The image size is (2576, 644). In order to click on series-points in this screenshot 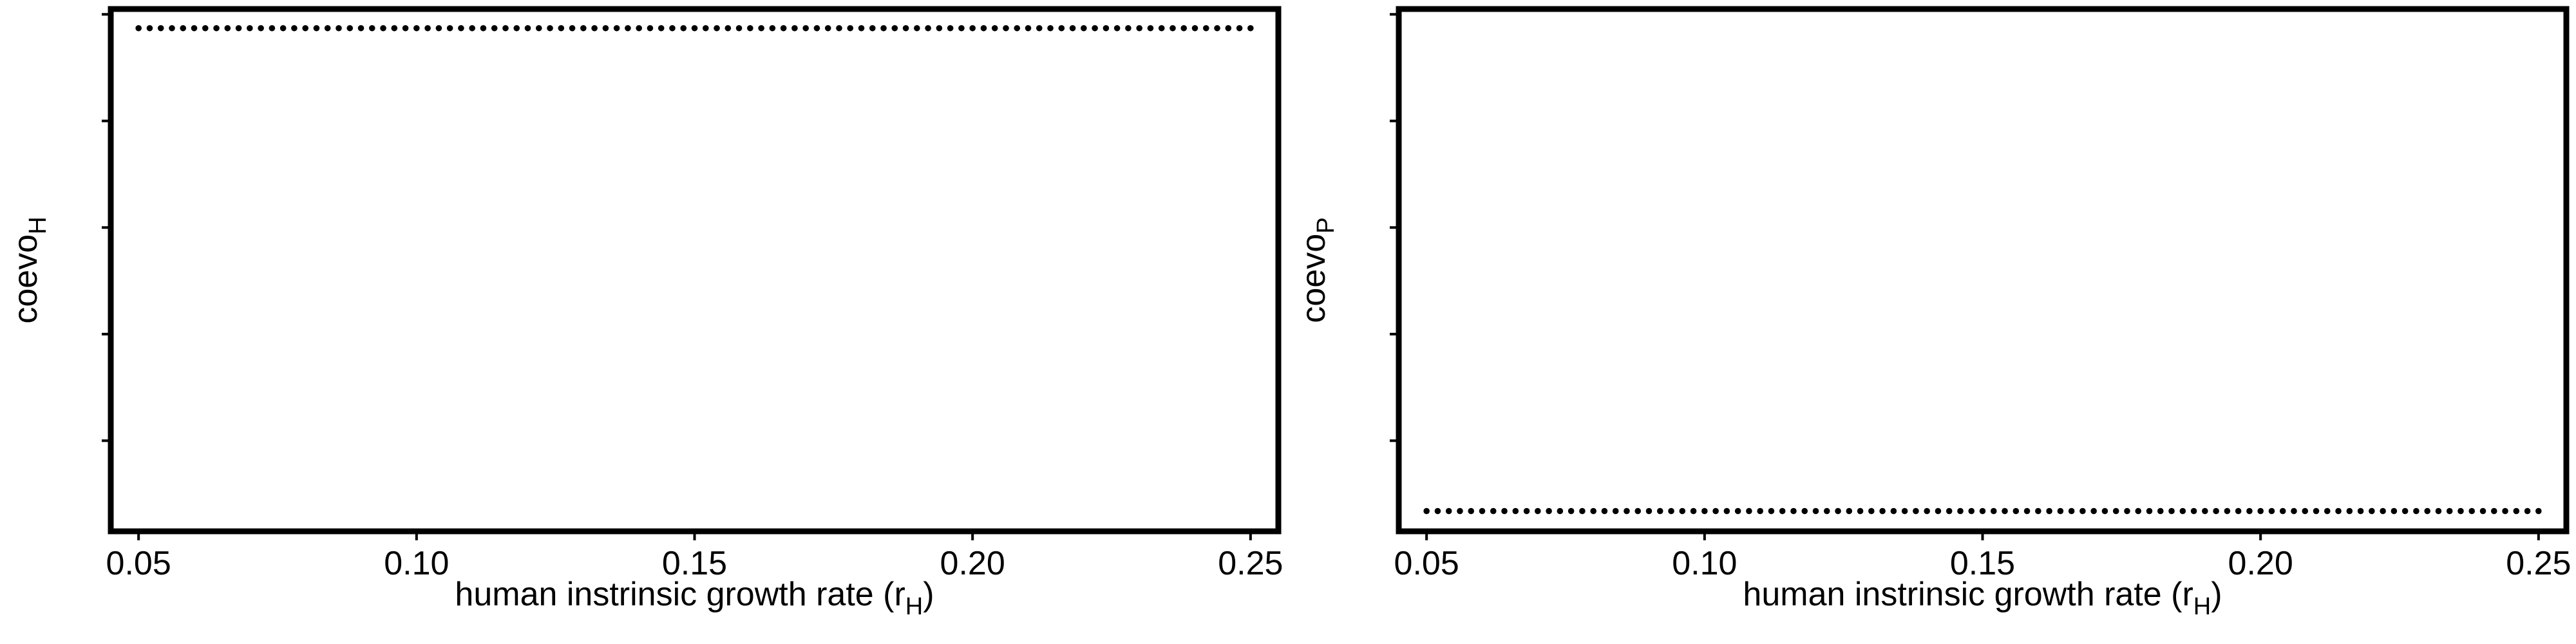, I will do `click(1983, 511)`.